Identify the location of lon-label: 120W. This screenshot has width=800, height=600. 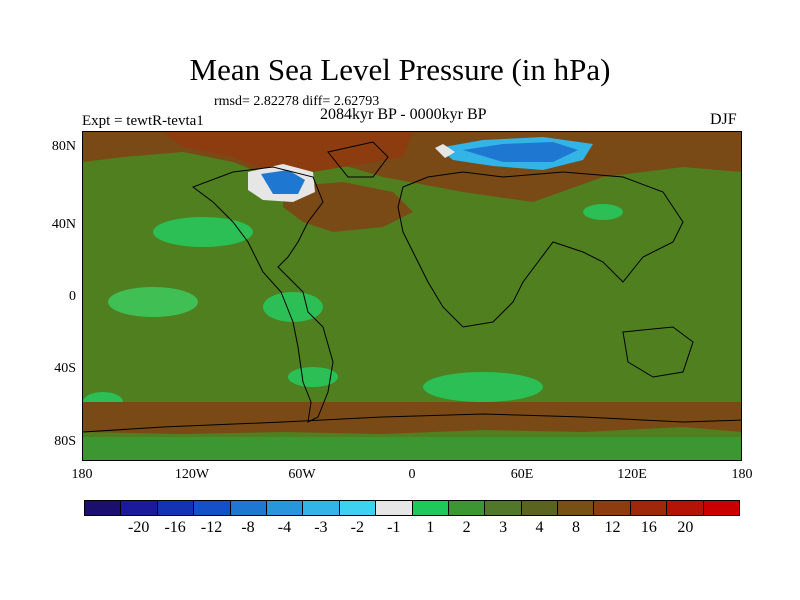
(192, 474).